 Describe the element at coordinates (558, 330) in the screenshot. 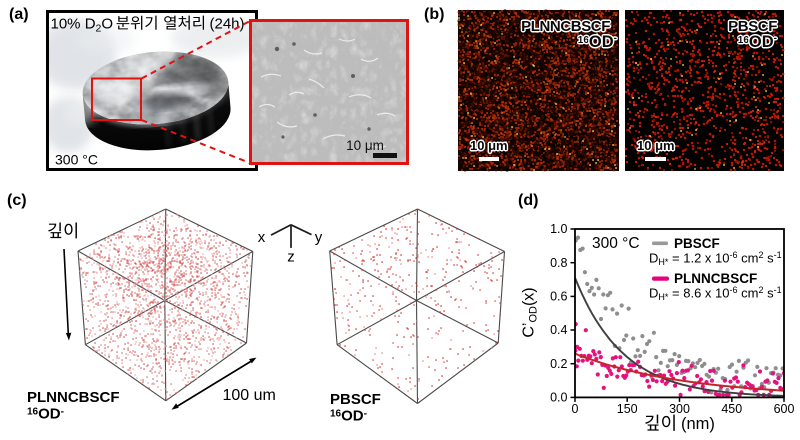

I see `svg-text: 0.4` at that location.